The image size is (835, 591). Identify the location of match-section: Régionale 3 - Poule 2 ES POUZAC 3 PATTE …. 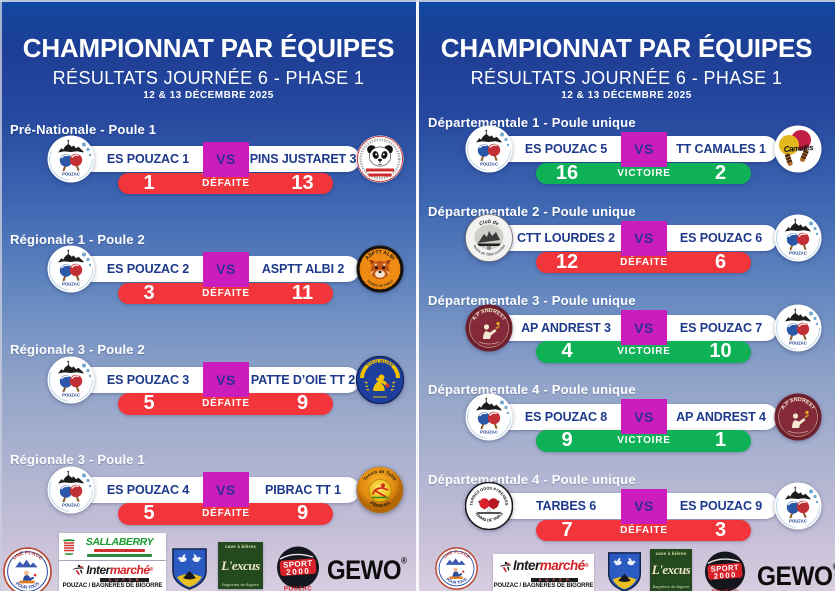
(208, 390).